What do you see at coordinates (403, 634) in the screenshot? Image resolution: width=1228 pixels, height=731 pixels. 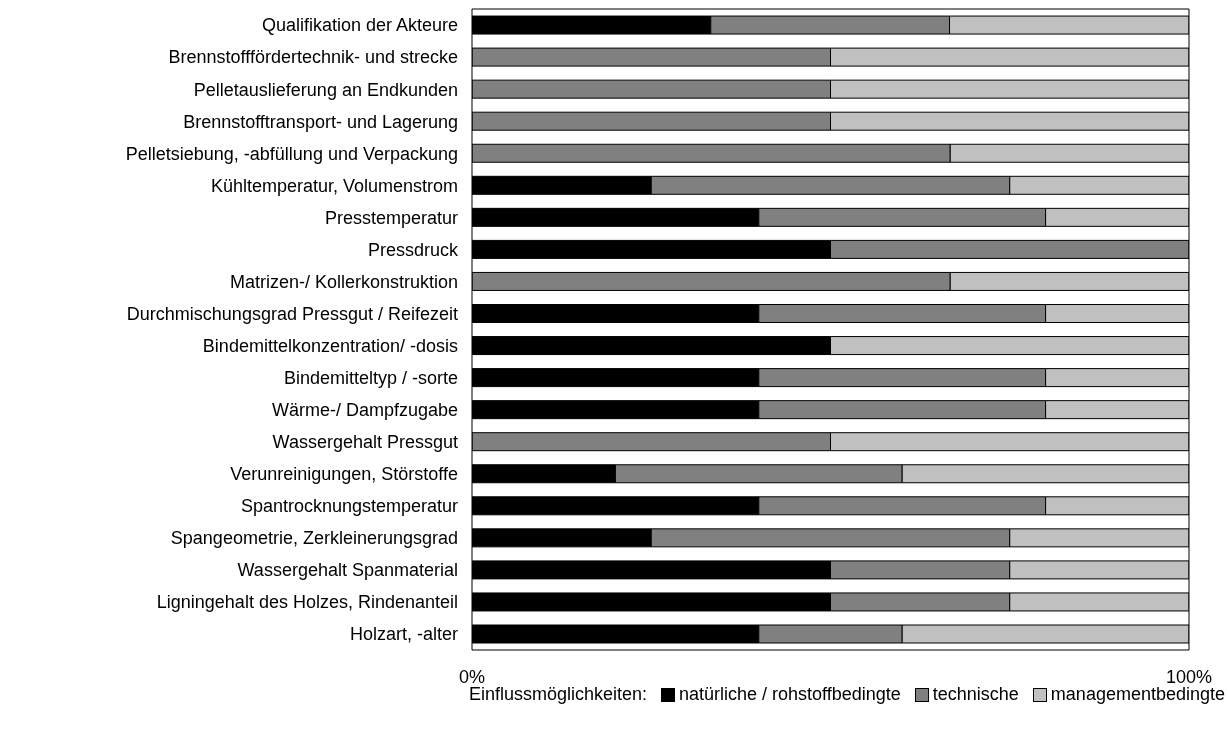 I see `y-tick-label: Holzart, -alter` at bounding box center [403, 634].